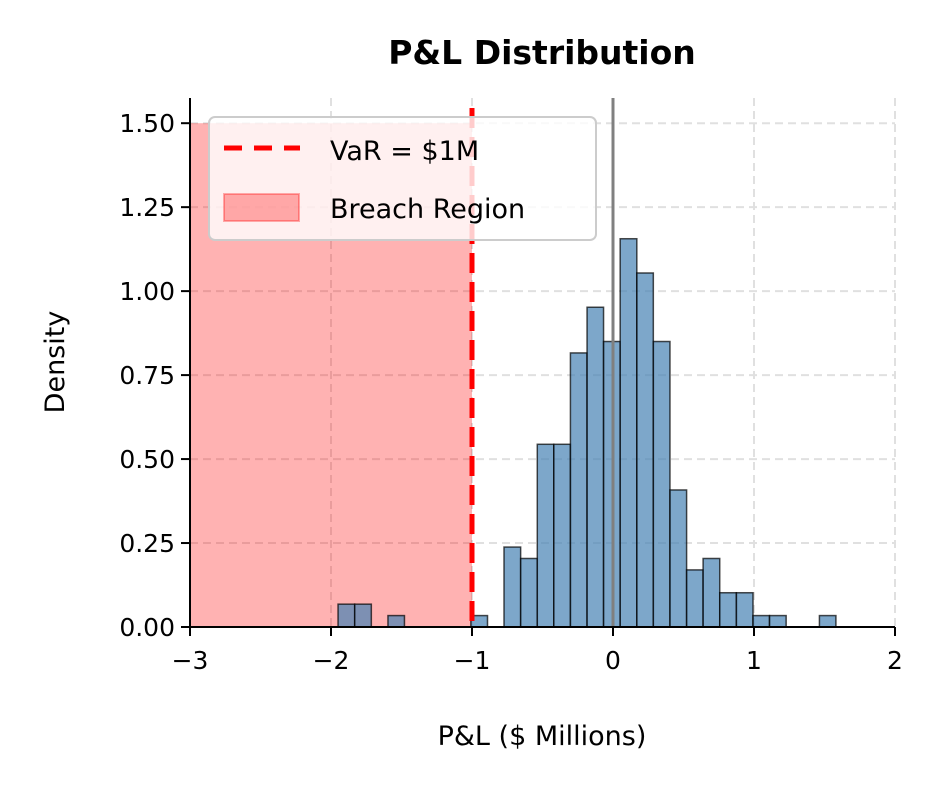 The image size is (934, 788). Describe the element at coordinates (147, 375) in the screenshot. I see `y-tick-label: 0.75` at that location.